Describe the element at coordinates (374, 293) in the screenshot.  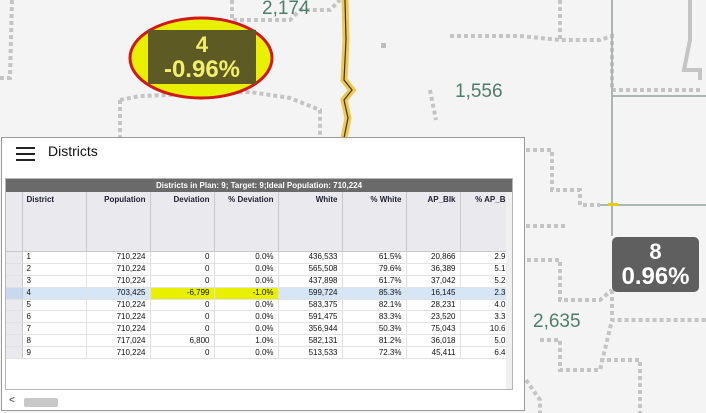
I see `table-cell: 85.3%` at that location.